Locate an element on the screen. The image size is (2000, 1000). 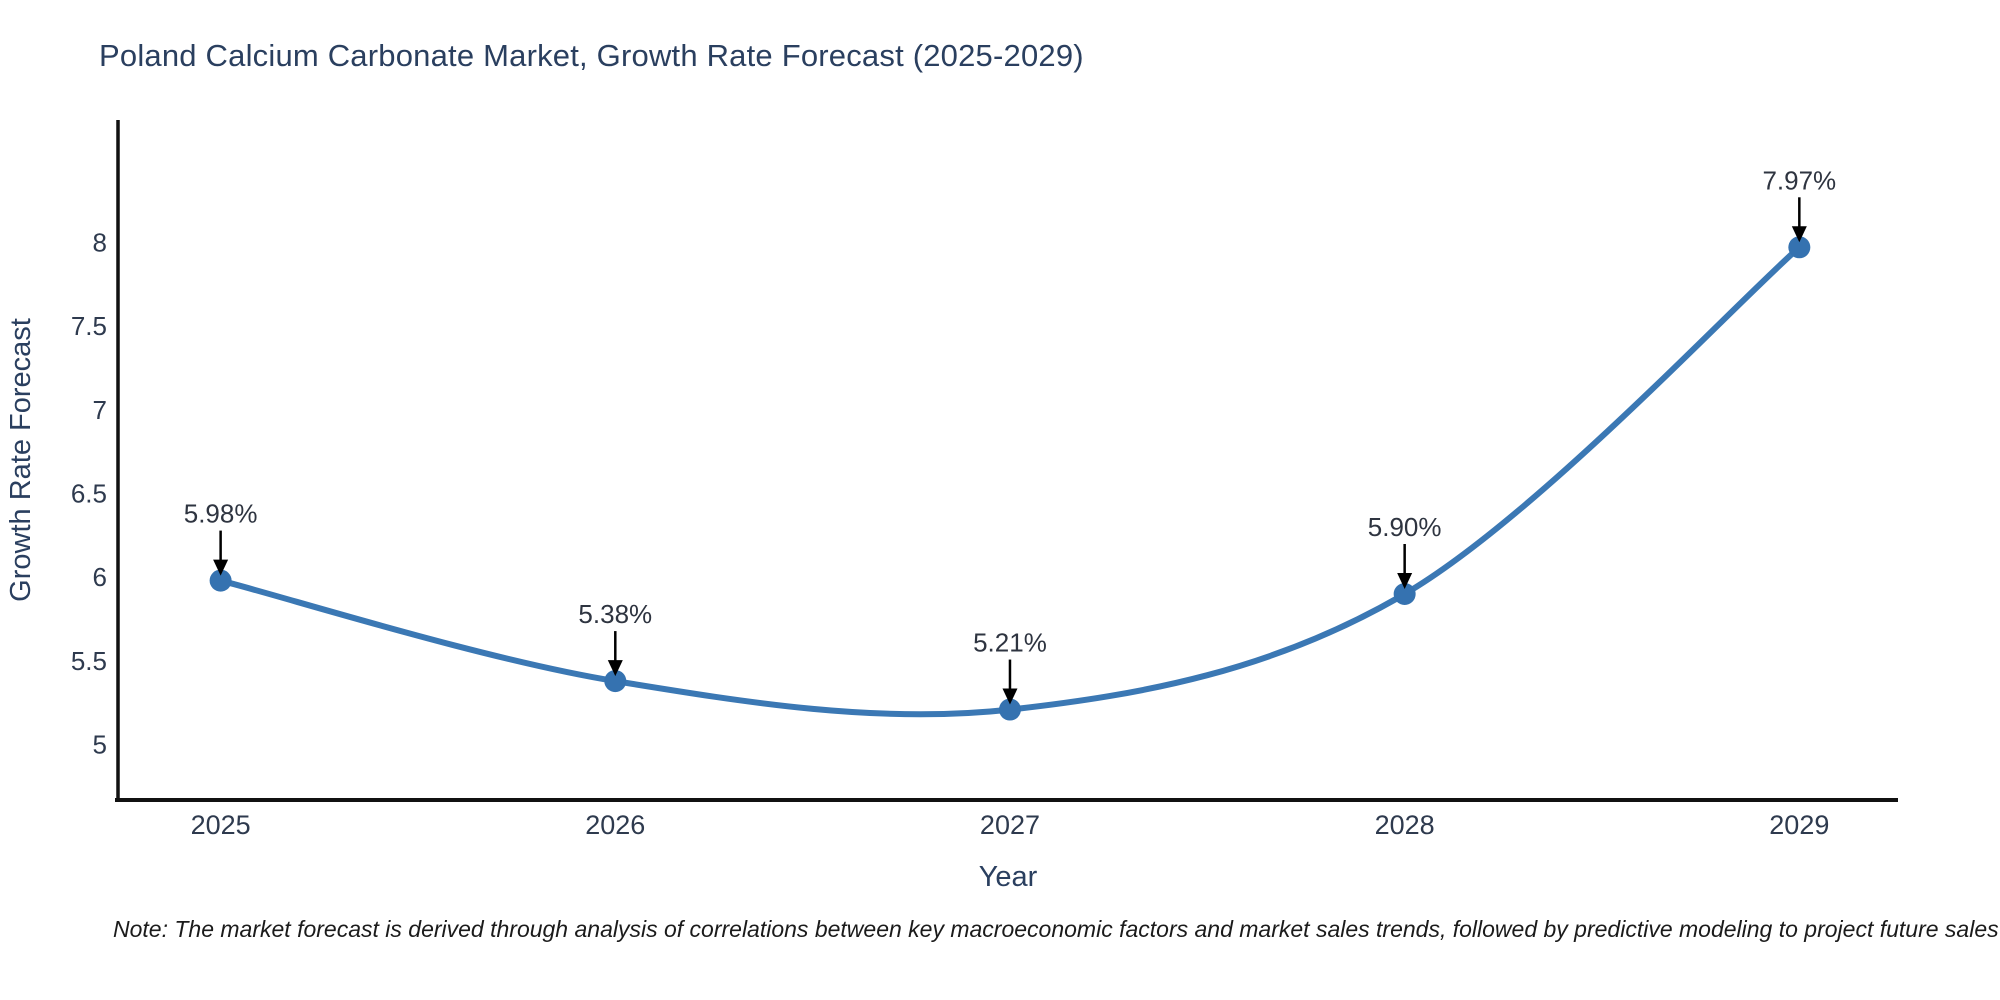
data-point-label: 5.98% is located at coordinates (221, 514).